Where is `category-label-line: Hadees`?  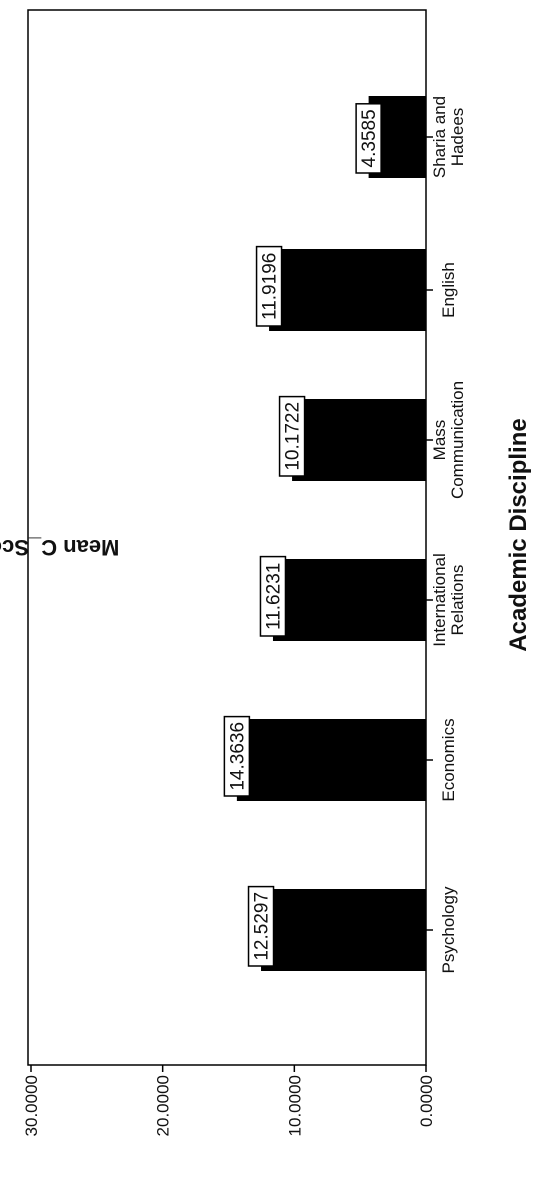
category-label-line: Hadees is located at coordinates (457, 137).